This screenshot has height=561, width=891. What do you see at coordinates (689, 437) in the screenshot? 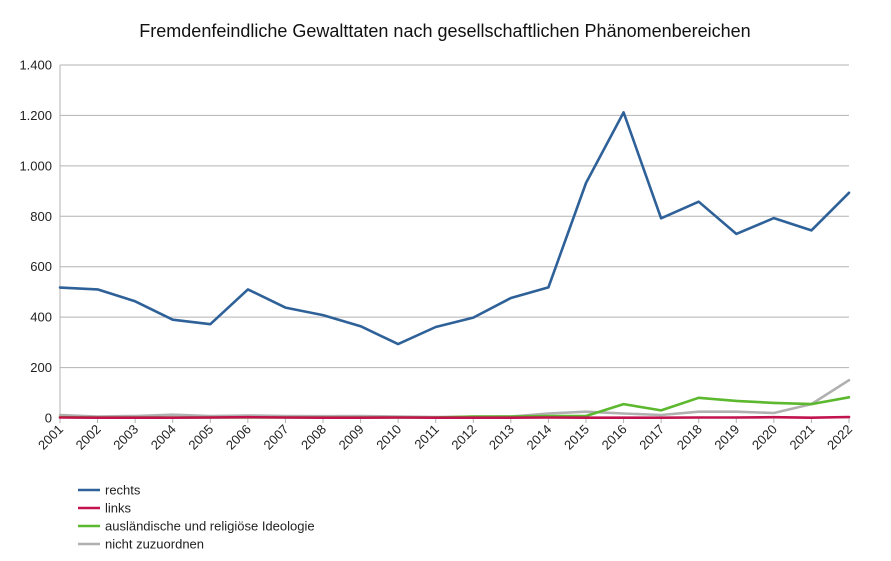
I see `x-tick-label: 2018` at bounding box center [689, 437].